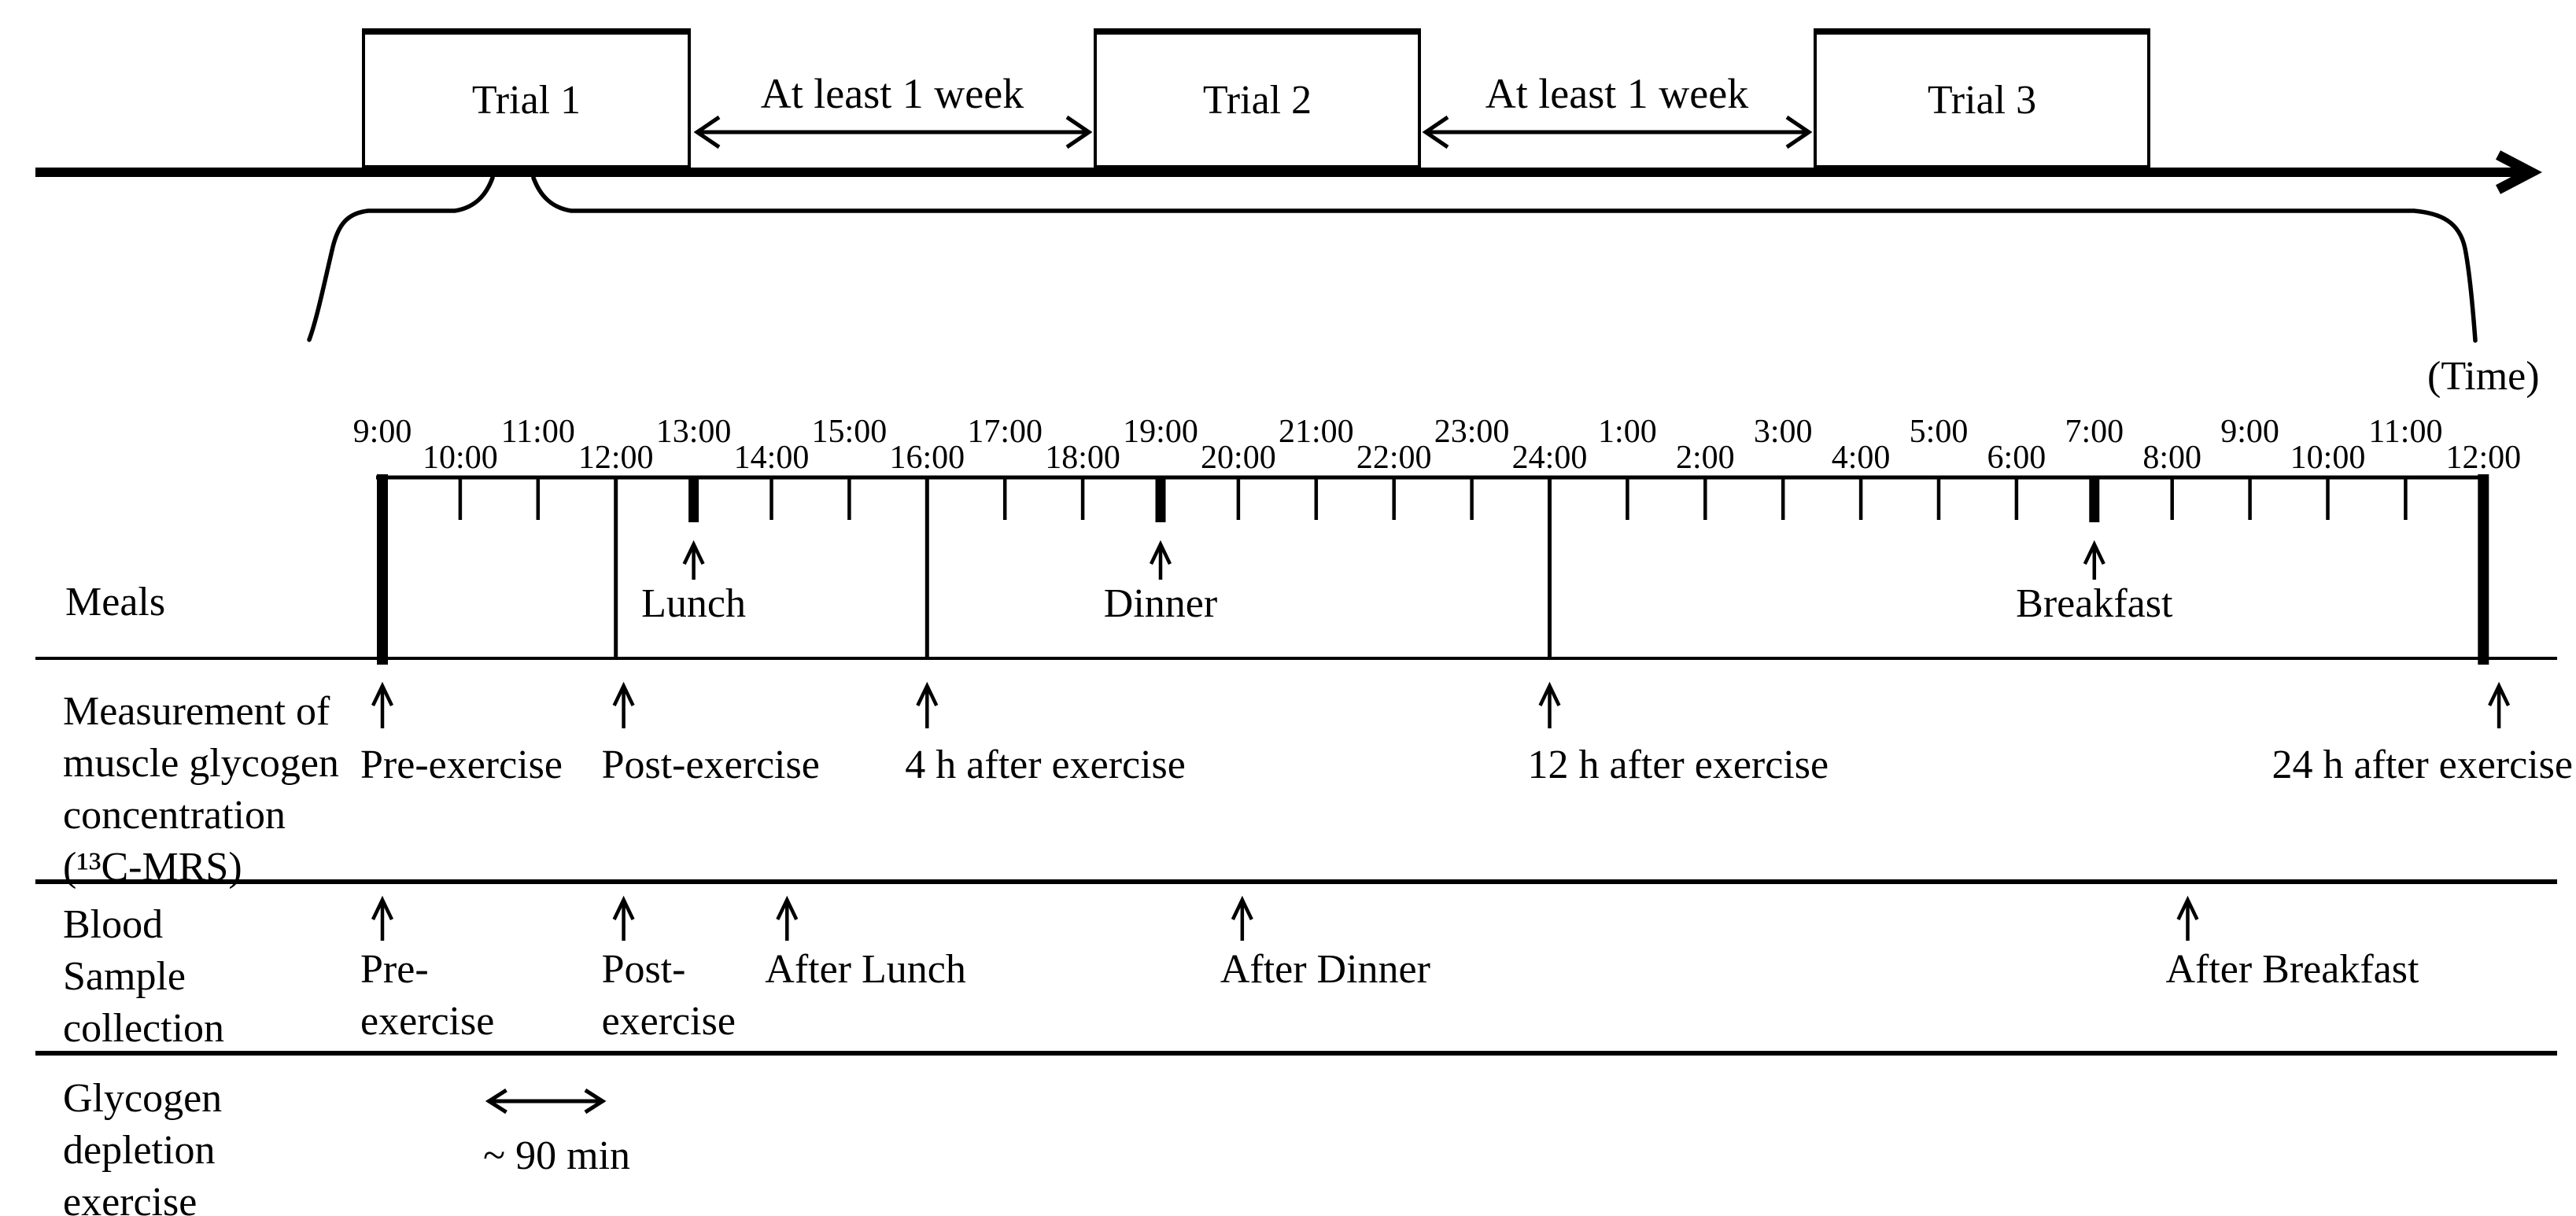 The width and height of the screenshot is (2576, 1216). Describe the element at coordinates (927, 458) in the screenshot. I see `hour-label: 16:00` at that location.